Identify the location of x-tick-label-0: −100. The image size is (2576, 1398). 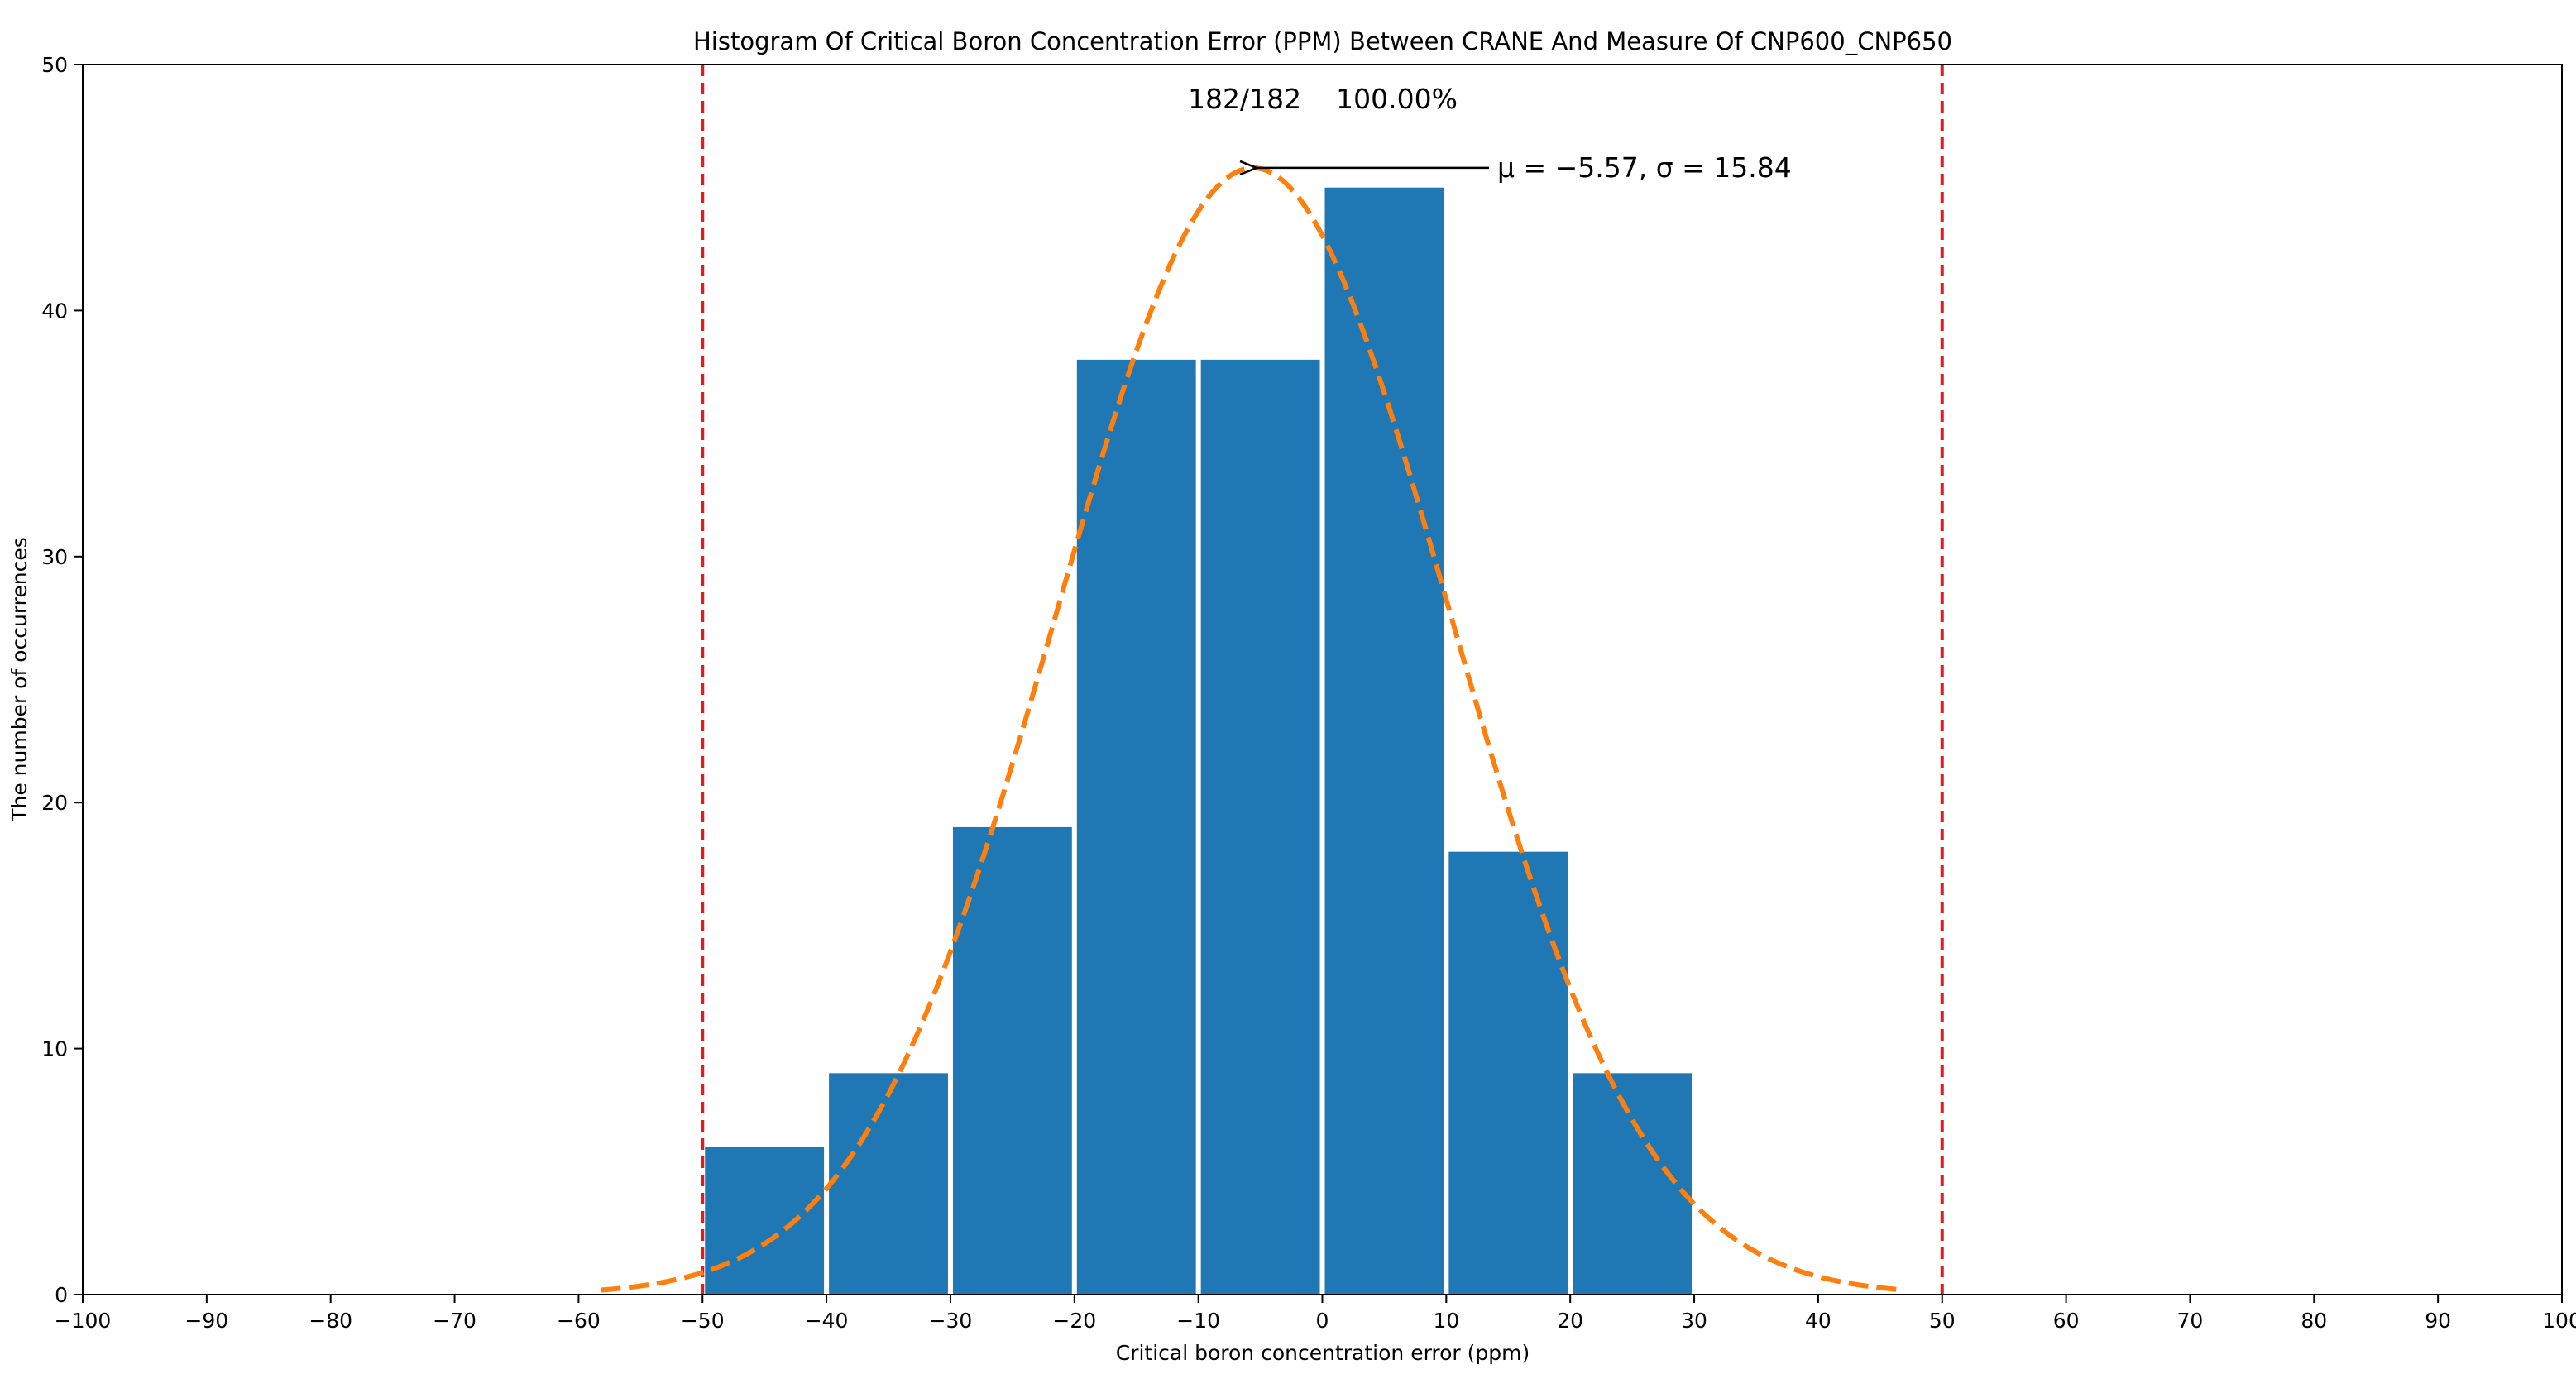
(84, 1321).